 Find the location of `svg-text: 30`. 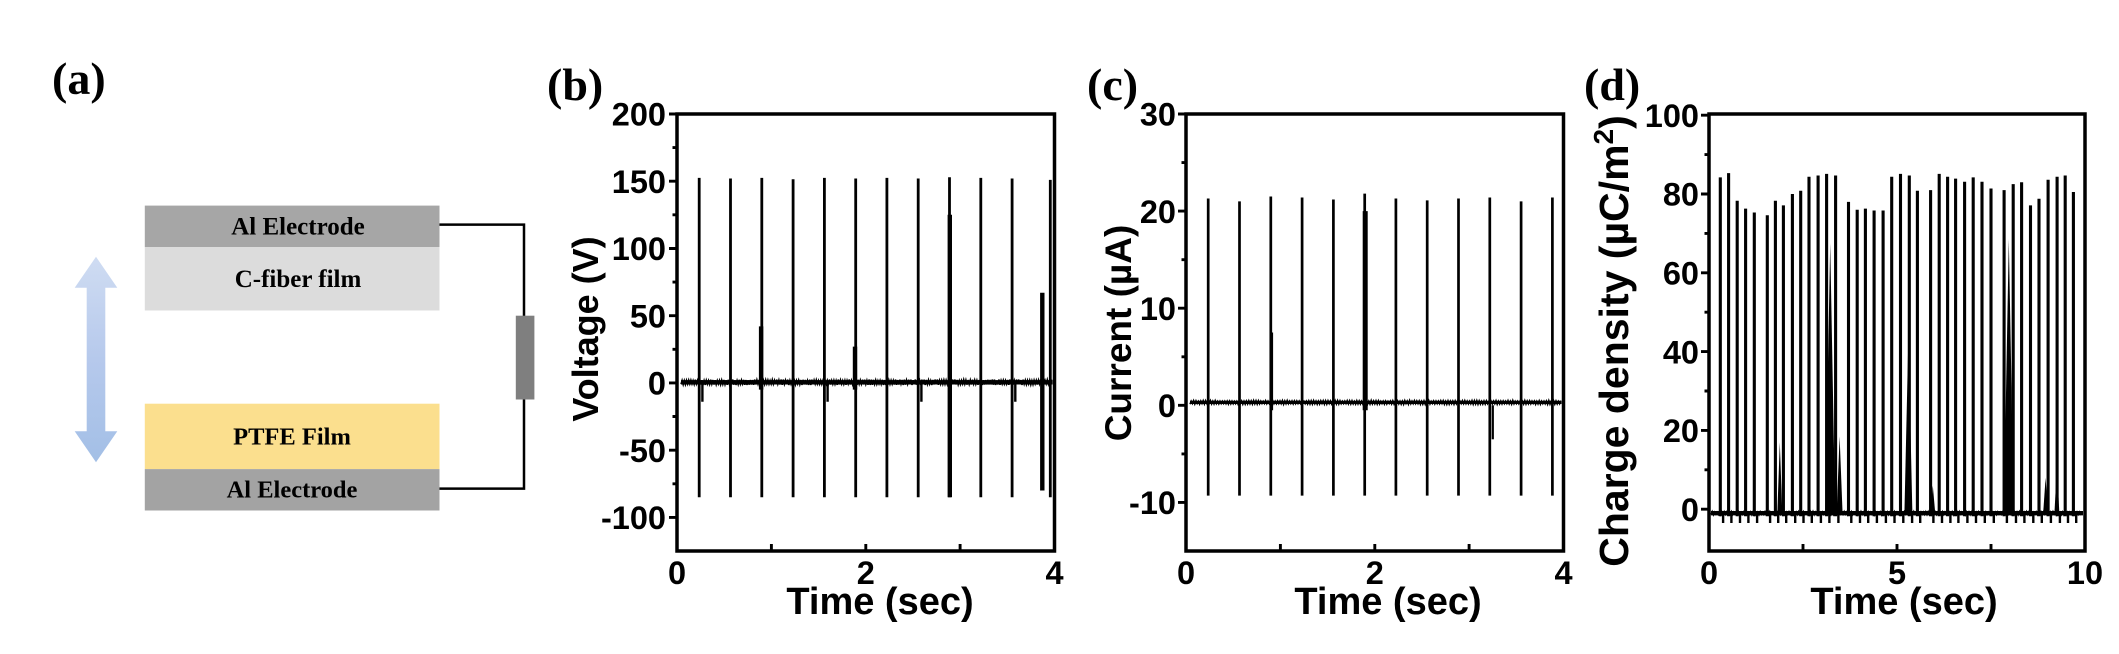

svg-text: 30 is located at coordinates (1158, 115).